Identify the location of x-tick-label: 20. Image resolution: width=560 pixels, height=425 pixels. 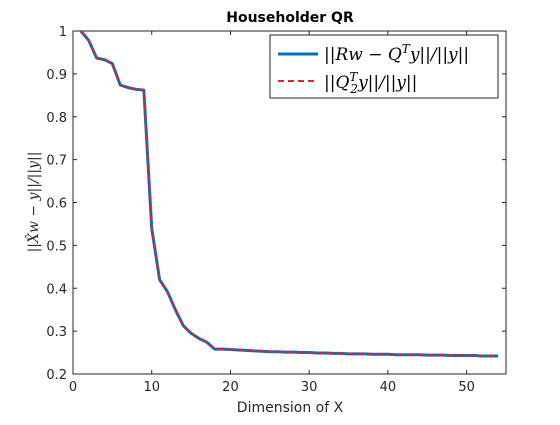
(230, 387).